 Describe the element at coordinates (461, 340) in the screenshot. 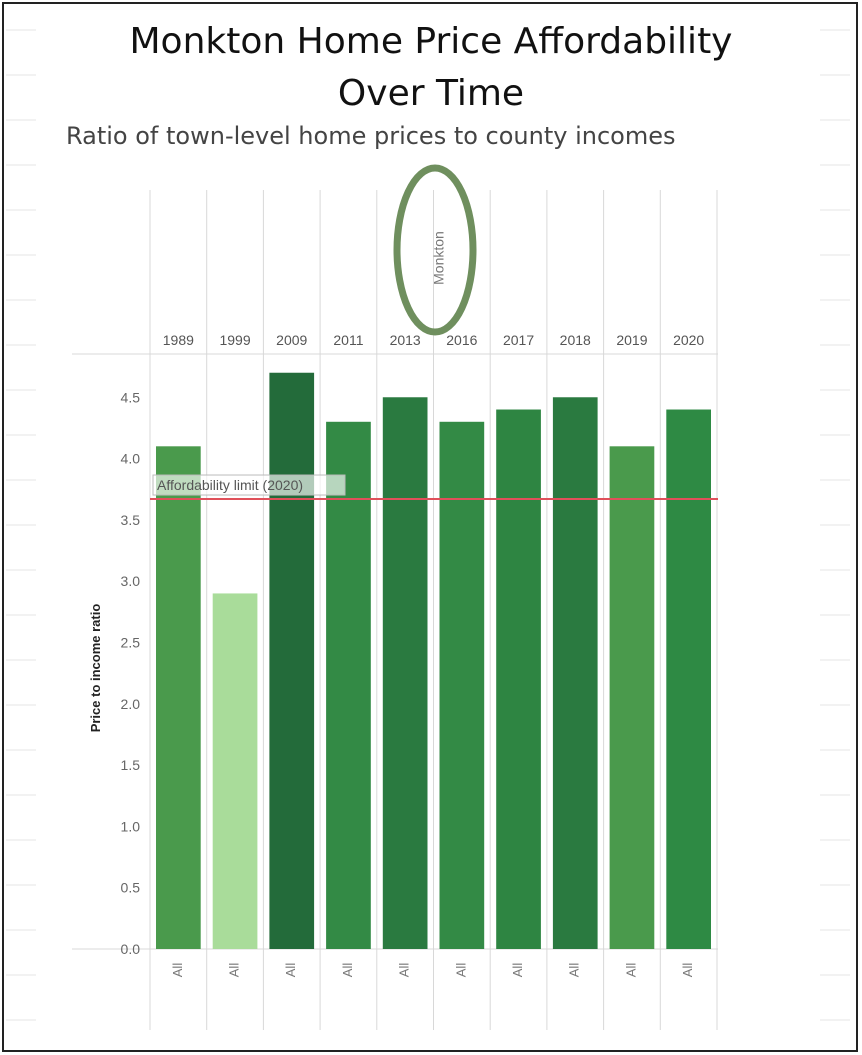

I see `x-category-label: 2016` at that location.